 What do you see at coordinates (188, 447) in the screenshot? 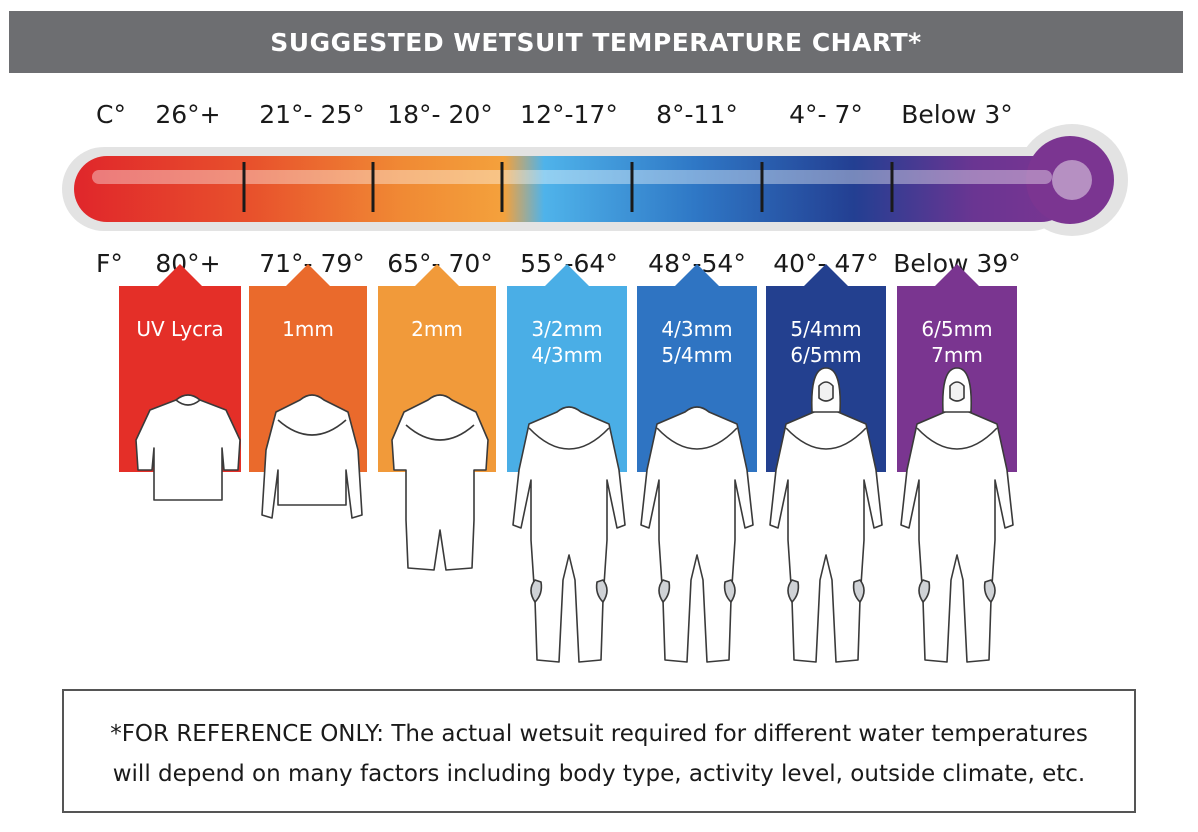
I see `rash-vest-icon` at bounding box center [188, 447].